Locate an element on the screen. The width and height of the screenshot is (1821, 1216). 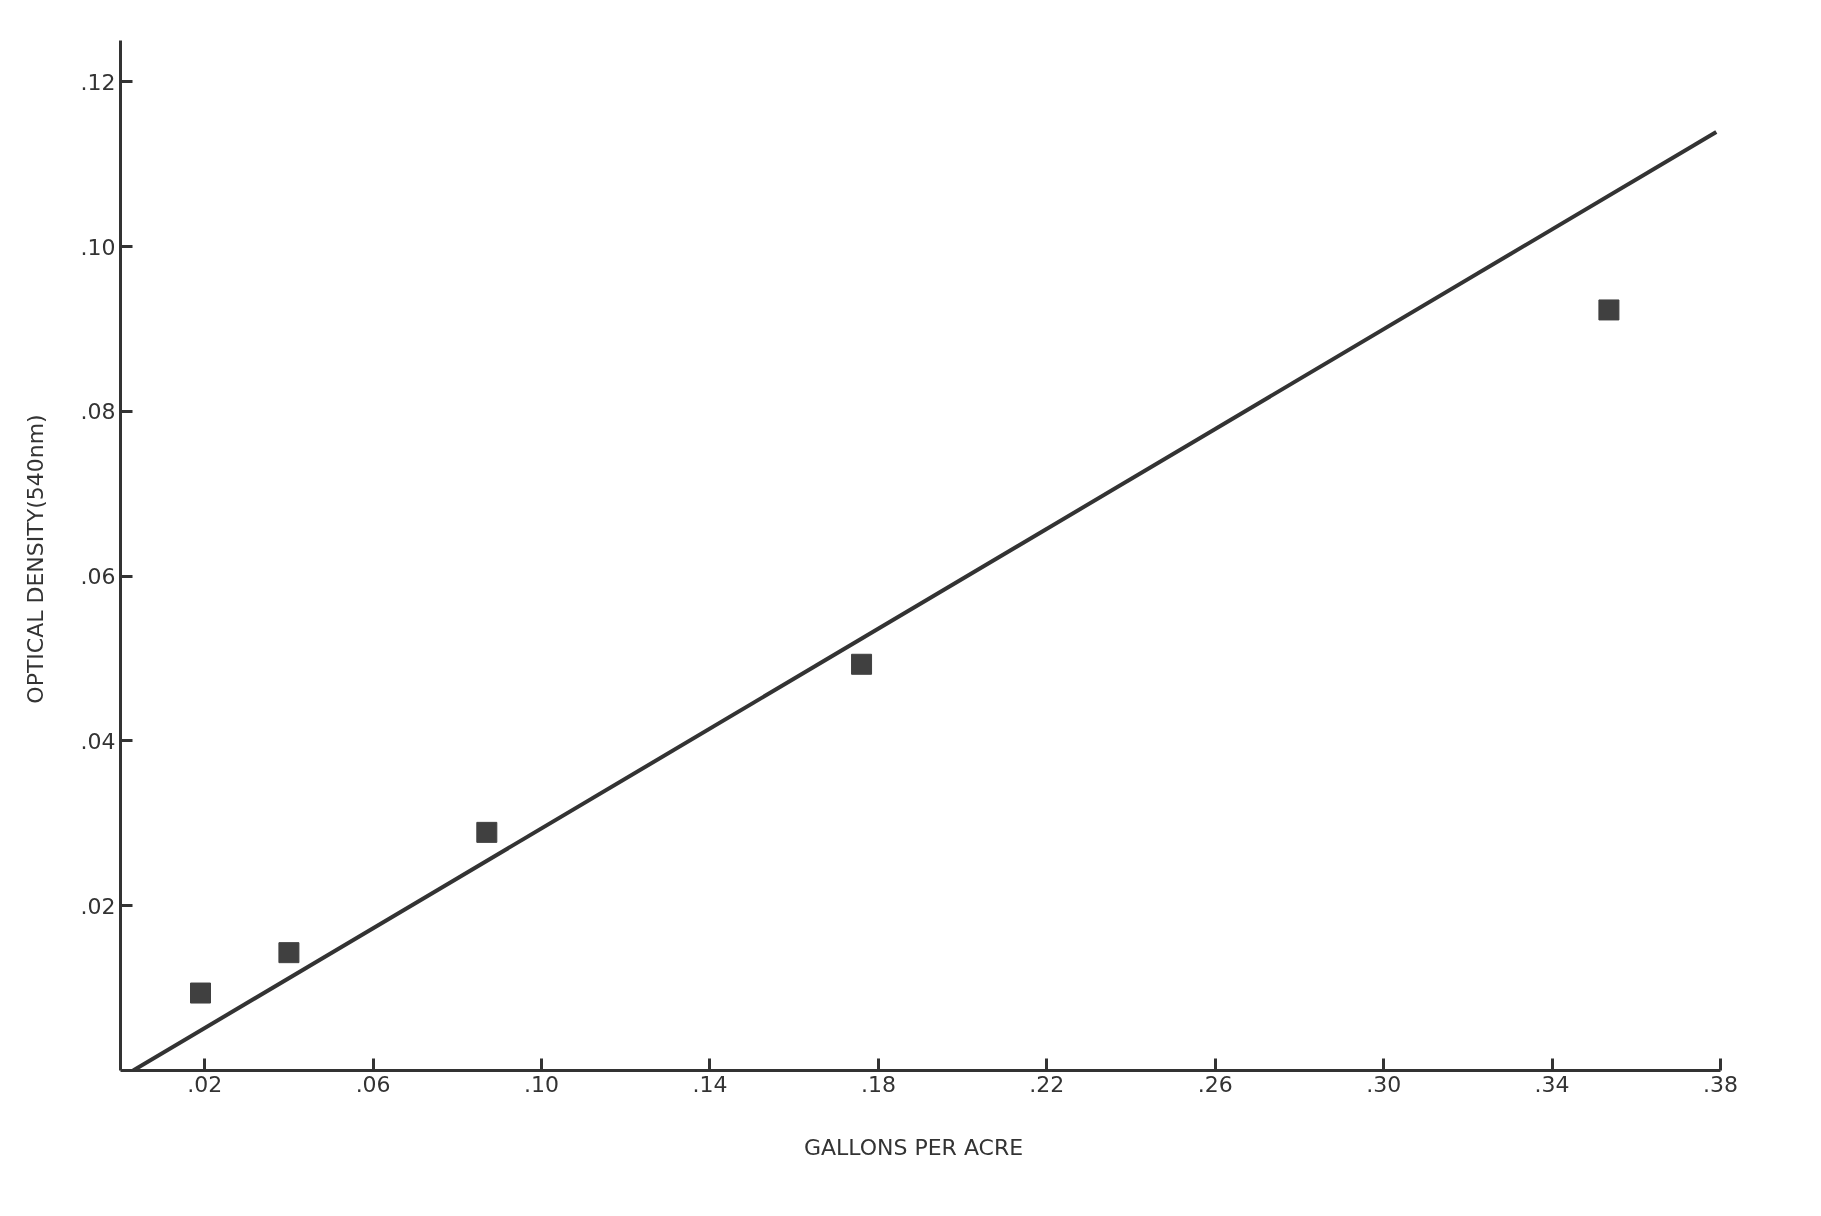
x-axis-title: GALLONS PER ACRE is located at coordinates (913, 1147).